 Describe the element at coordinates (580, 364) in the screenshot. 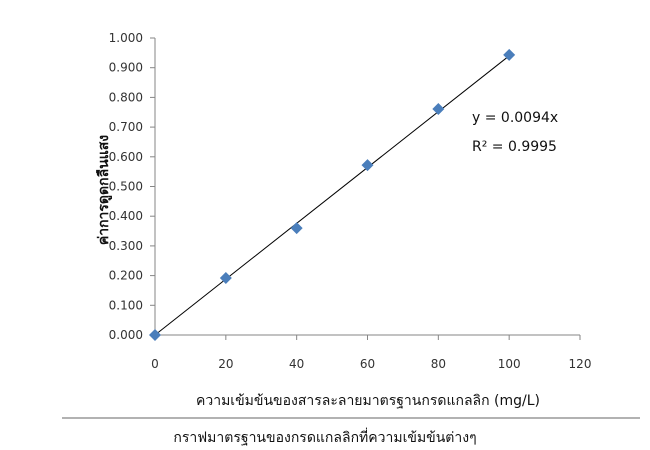

I see `x-tick-label: 120` at that location.